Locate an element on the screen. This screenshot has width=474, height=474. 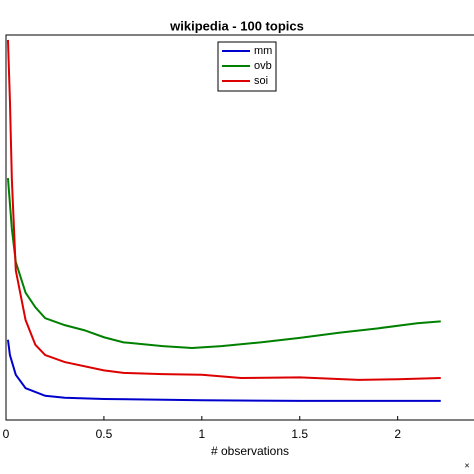
x-tick-label: 2 is located at coordinates (397, 434).